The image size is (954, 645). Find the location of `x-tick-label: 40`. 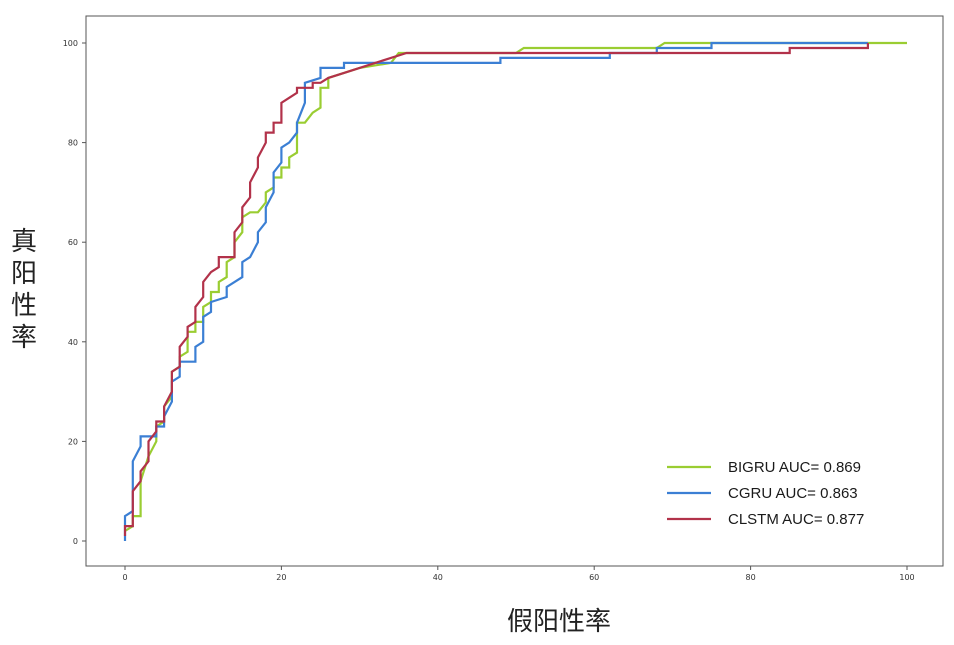

x-tick-label: 40 is located at coordinates (438, 577).